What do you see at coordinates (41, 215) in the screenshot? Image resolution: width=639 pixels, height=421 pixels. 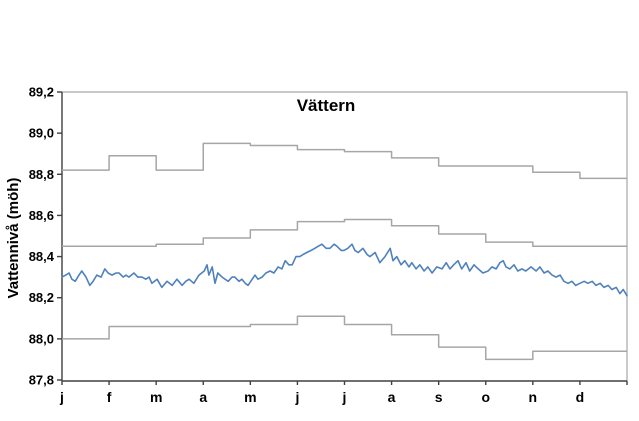 I see `y-tick-label: 88,6` at bounding box center [41, 215].